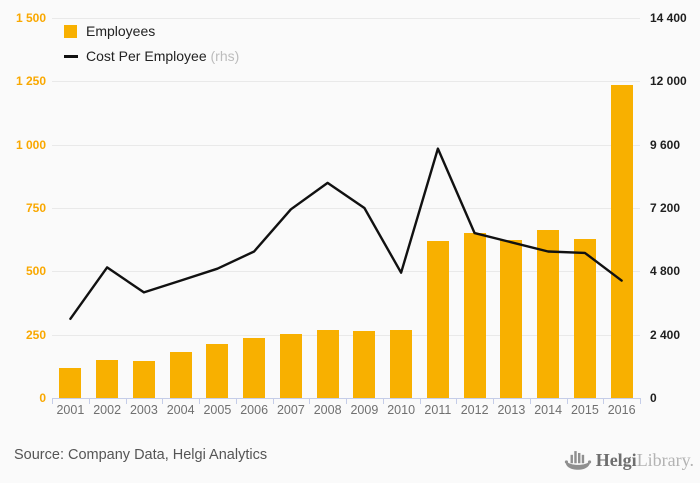  Describe the element at coordinates (225, 56) in the screenshot. I see `rhs-suffix: (rhs)` at that location.